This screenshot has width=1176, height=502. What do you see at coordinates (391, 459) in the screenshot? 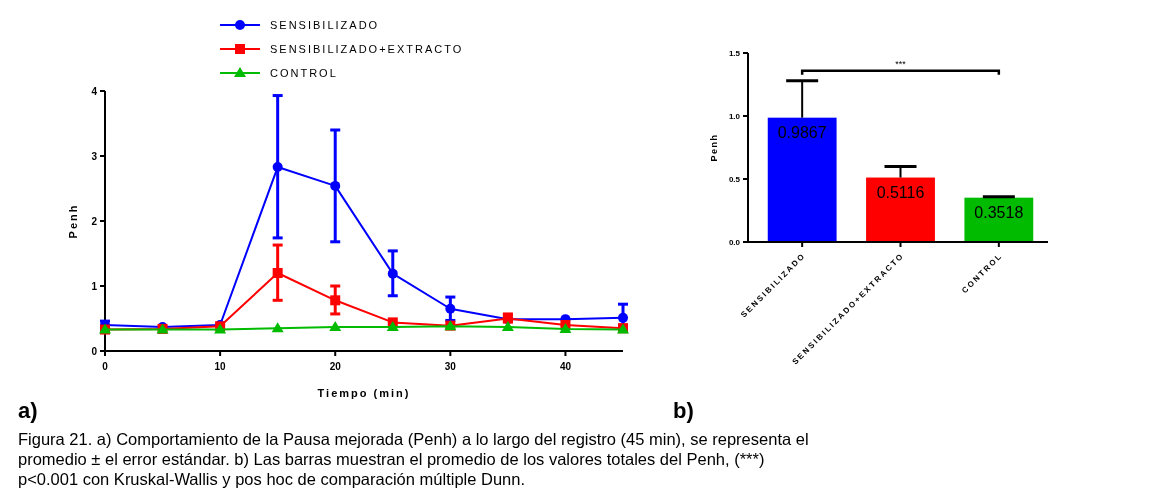
I see `text: promedio ± el error estándar. b) Las barras muestran el promedio de los valores totales del Penh, (***)` at bounding box center [391, 459].